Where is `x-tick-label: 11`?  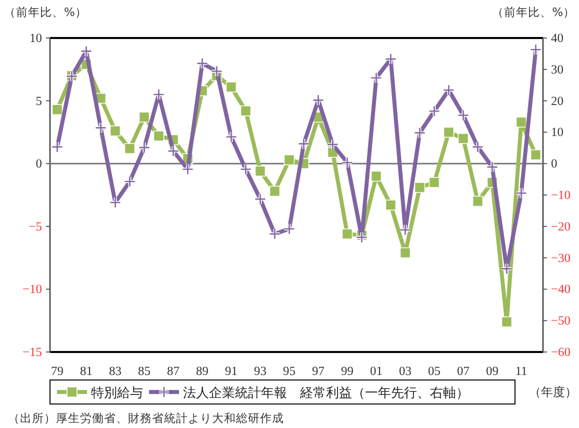
x-tick-label: 11 is located at coordinates (521, 371).